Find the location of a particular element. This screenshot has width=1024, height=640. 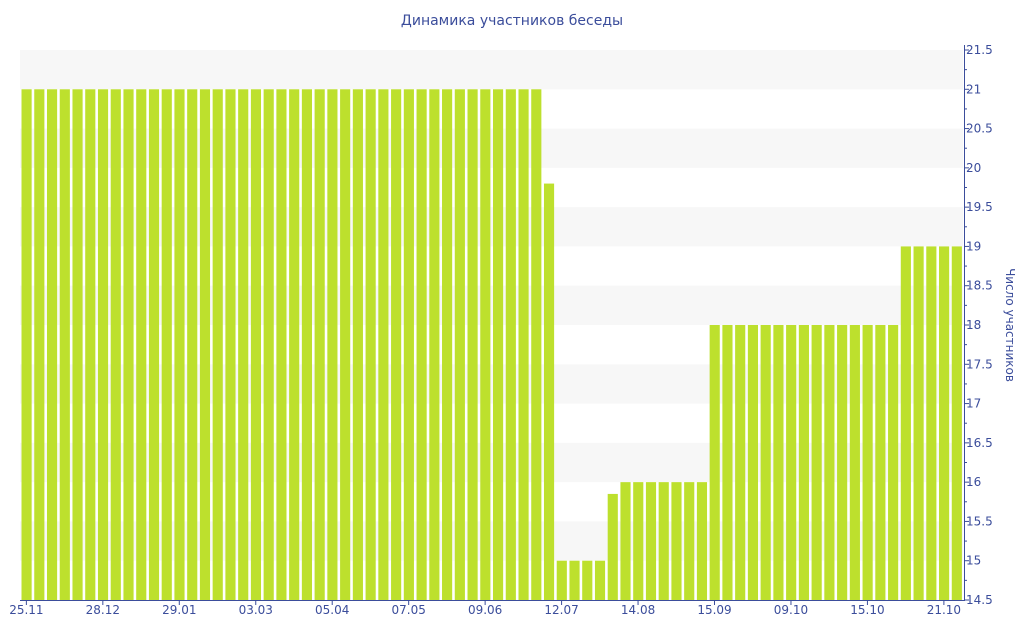

y-tick-label: 20.5 is located at coordinates (979, 129).